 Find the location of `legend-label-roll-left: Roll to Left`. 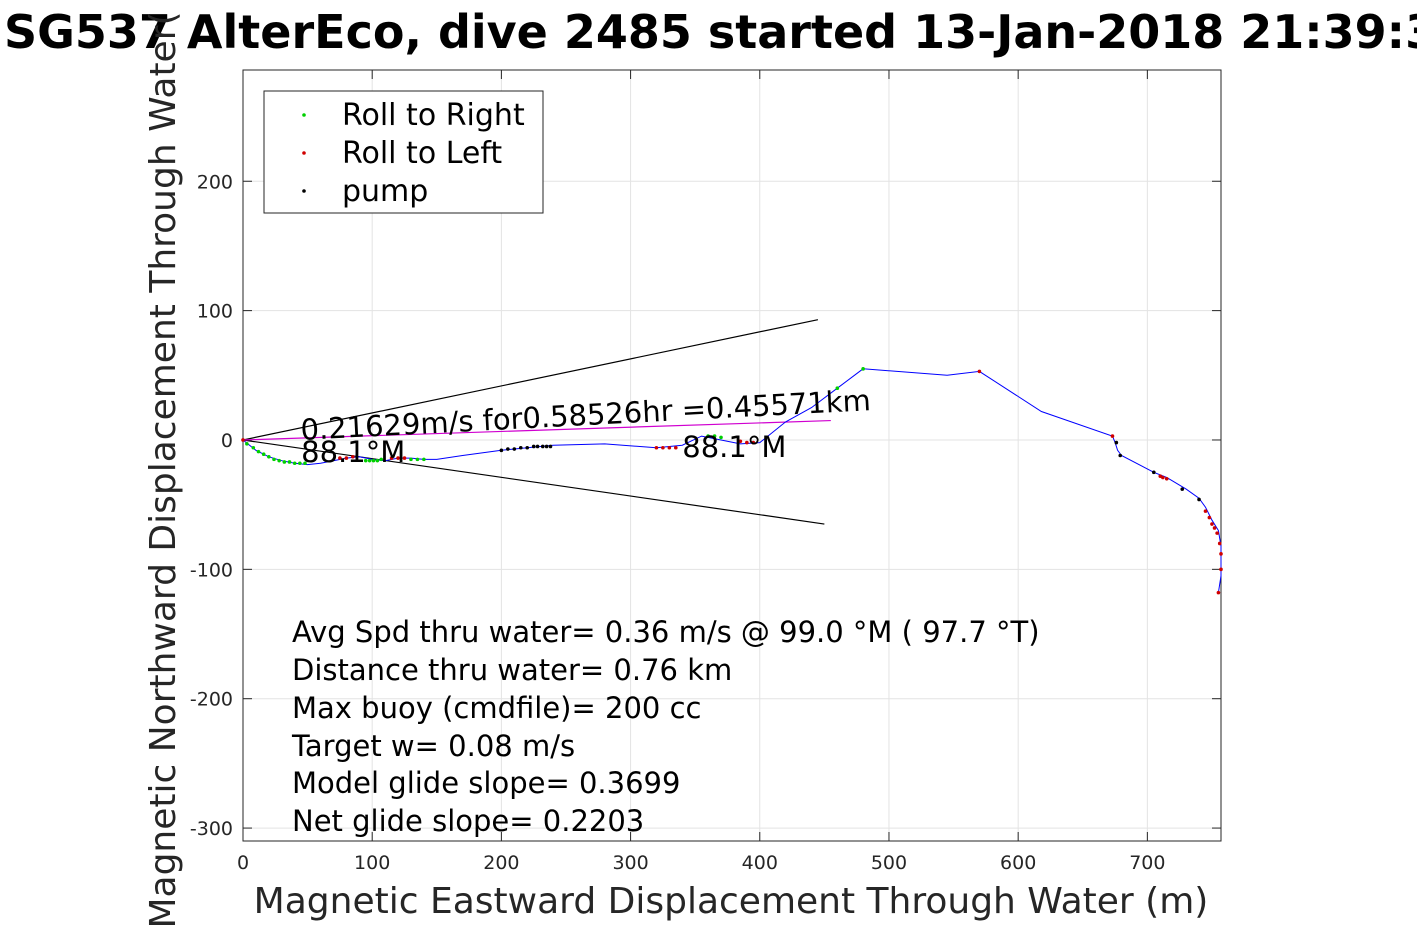

legend-label-roll-left: Roll to Left is located at coordinates (422, 153).